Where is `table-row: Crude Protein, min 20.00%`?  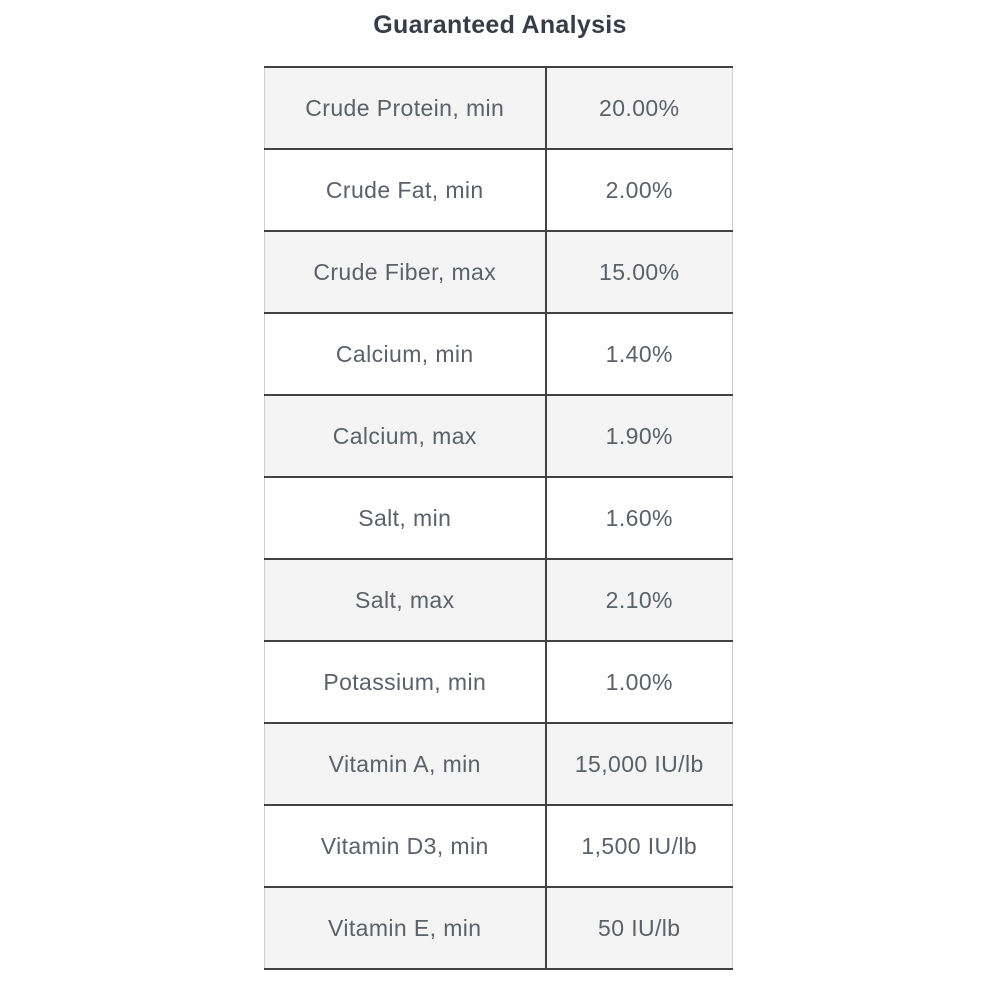 table-row: Crude Protein, min 20.00% is located at coordinates (498, 108).